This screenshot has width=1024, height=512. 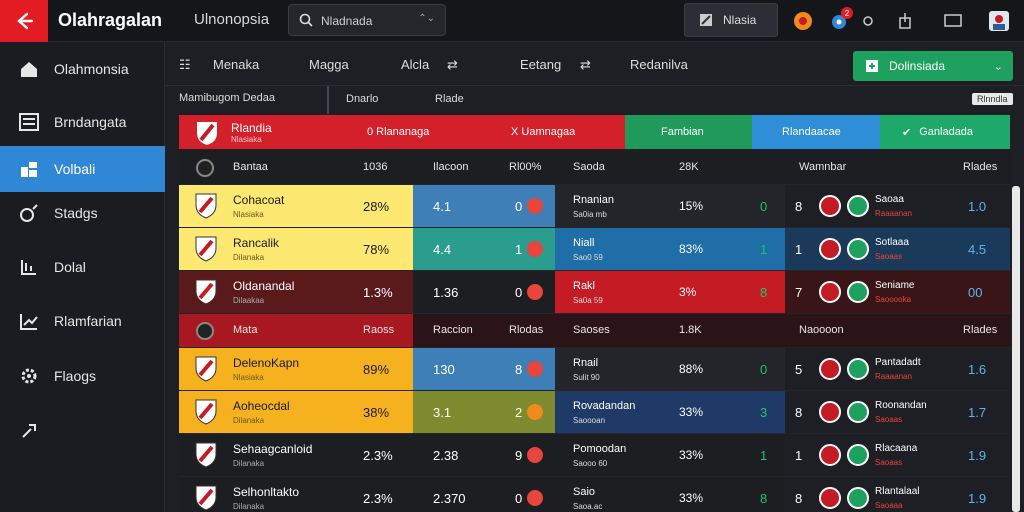 What do you see at coordinates (245, 330) in the screenshot?
I see `column-name-header: Mata` at bounding box center [245, 330].